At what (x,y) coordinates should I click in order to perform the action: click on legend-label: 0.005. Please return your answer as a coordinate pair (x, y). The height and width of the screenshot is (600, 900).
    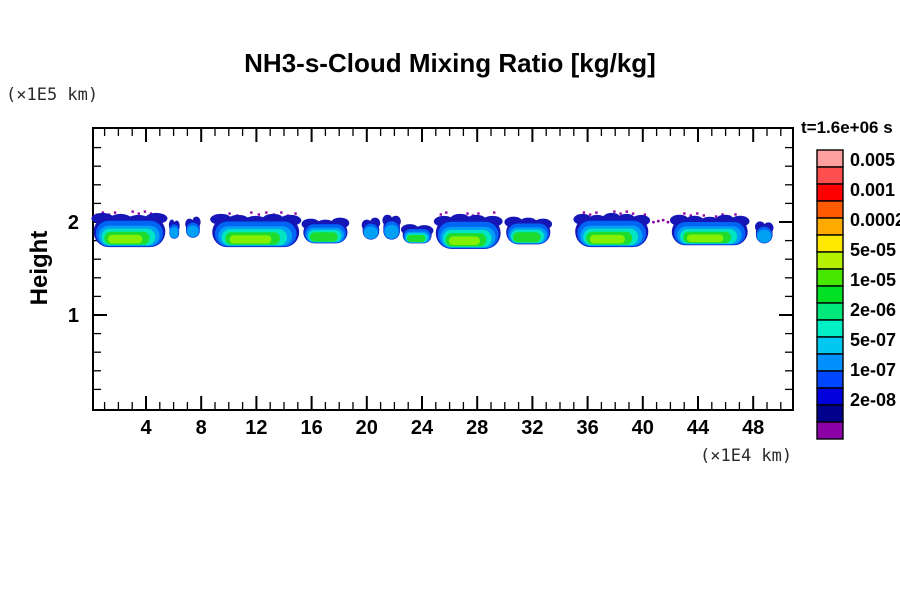
    Looking at the image, I should click on (872, 160).